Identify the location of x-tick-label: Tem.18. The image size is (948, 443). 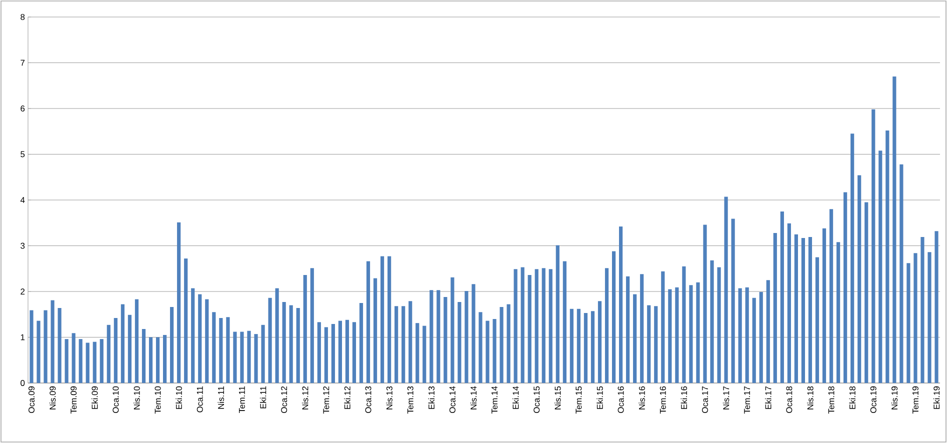
(831, 400).